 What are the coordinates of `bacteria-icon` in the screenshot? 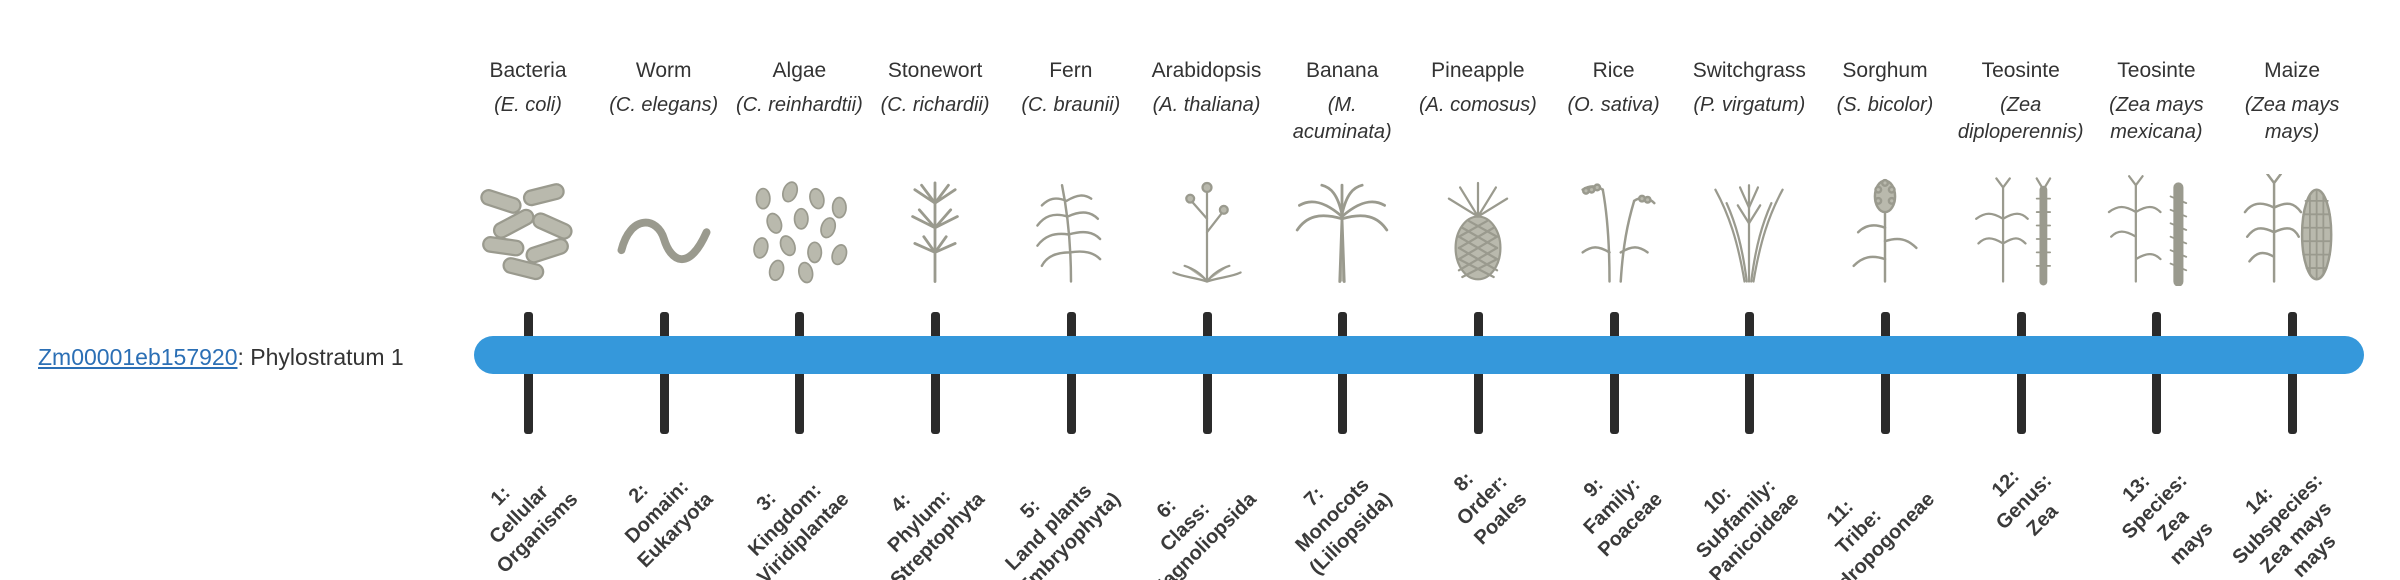 It's located at (528, 227).